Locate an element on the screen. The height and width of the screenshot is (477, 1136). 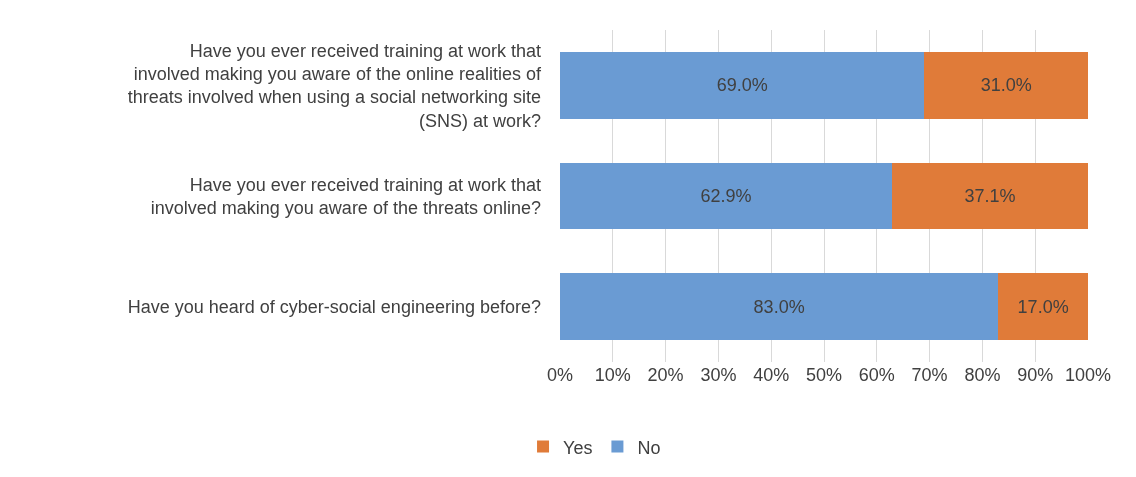
x-tick-label: 90% is located at coordinates (1035, 375).